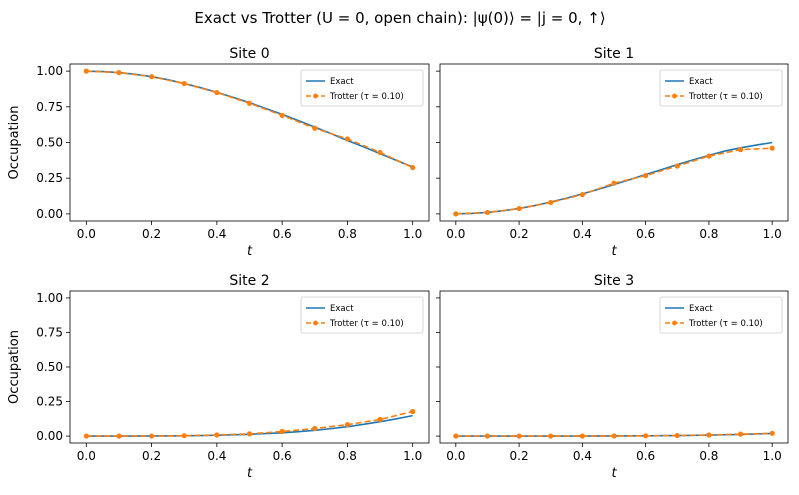 Image resolution: width=799 pixels, height=495 pixels. What do you see at coordinates (614, 54) in the screenshot?
I see `subplot-title: Site 1` at bounding box center [614, 54].